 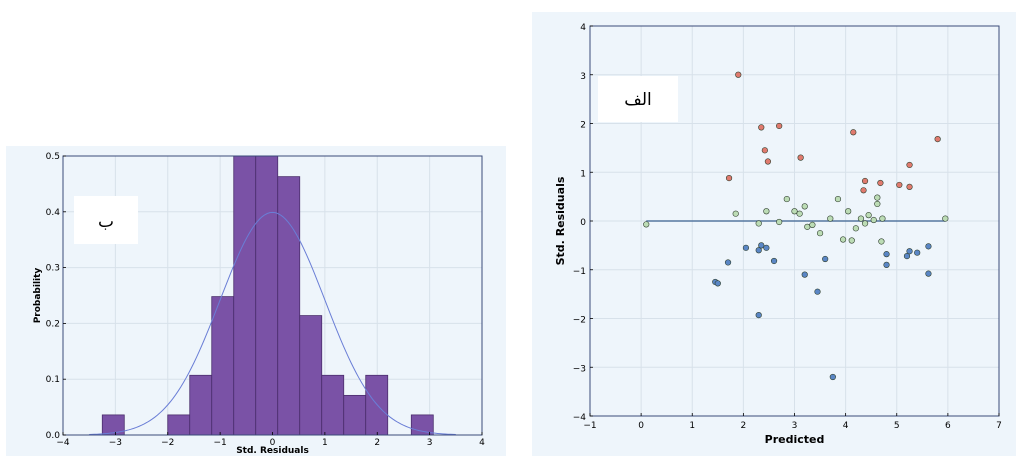 I want to click on panel-tag-label: الف, so click(x=638, y=100).